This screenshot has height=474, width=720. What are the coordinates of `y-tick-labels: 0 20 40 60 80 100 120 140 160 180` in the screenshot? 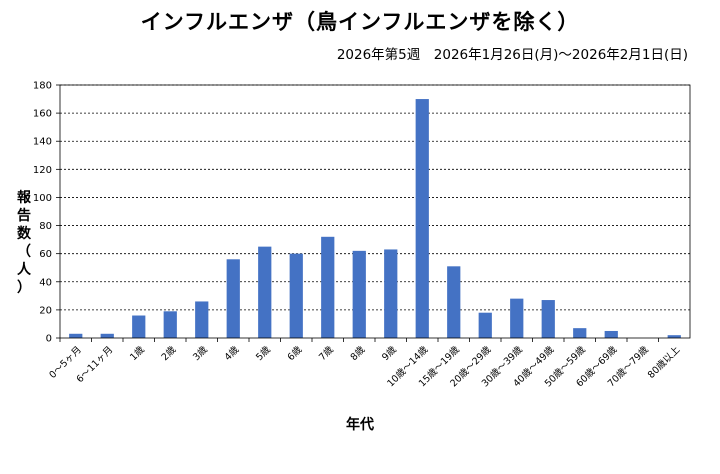 It's located at (42, 213).